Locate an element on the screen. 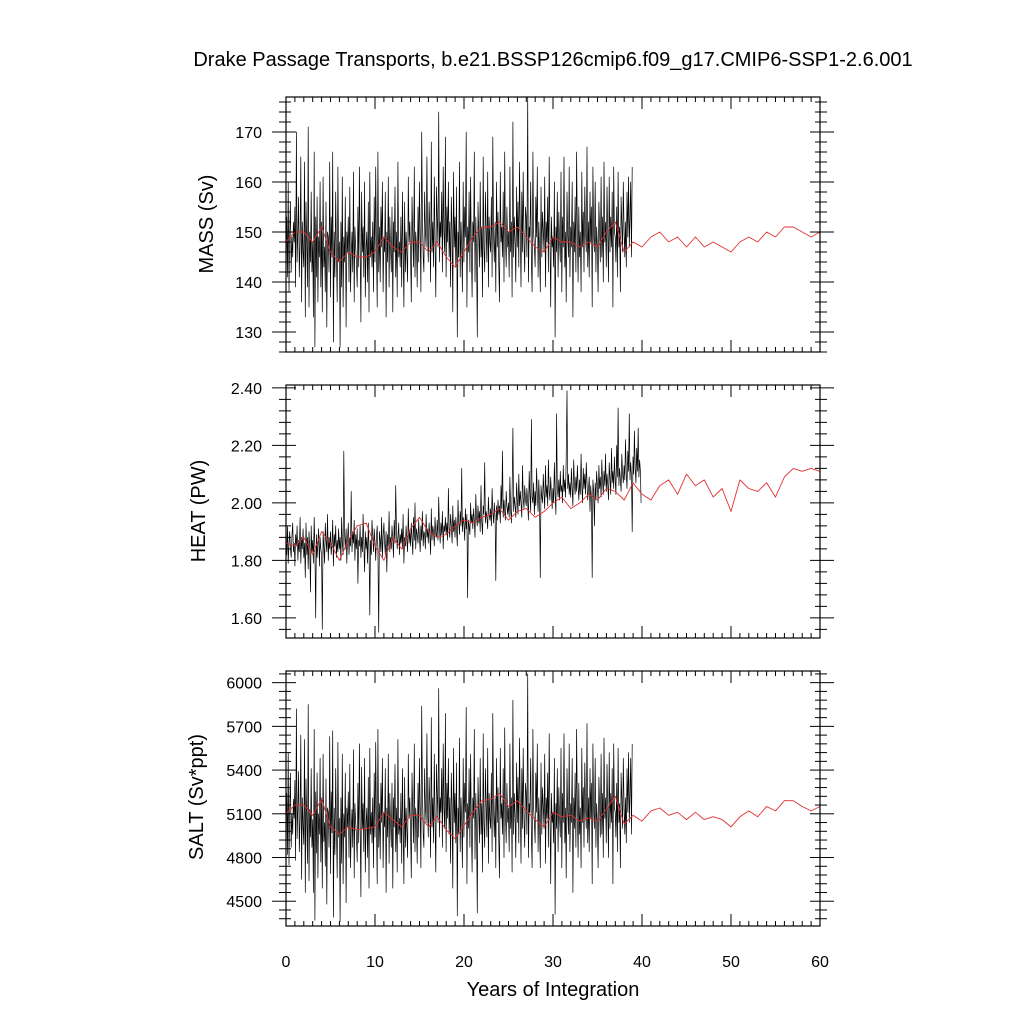  panel-heat: 1.60 1.80 2.00 2.20 2.40 is located at coordinates (532, 510).